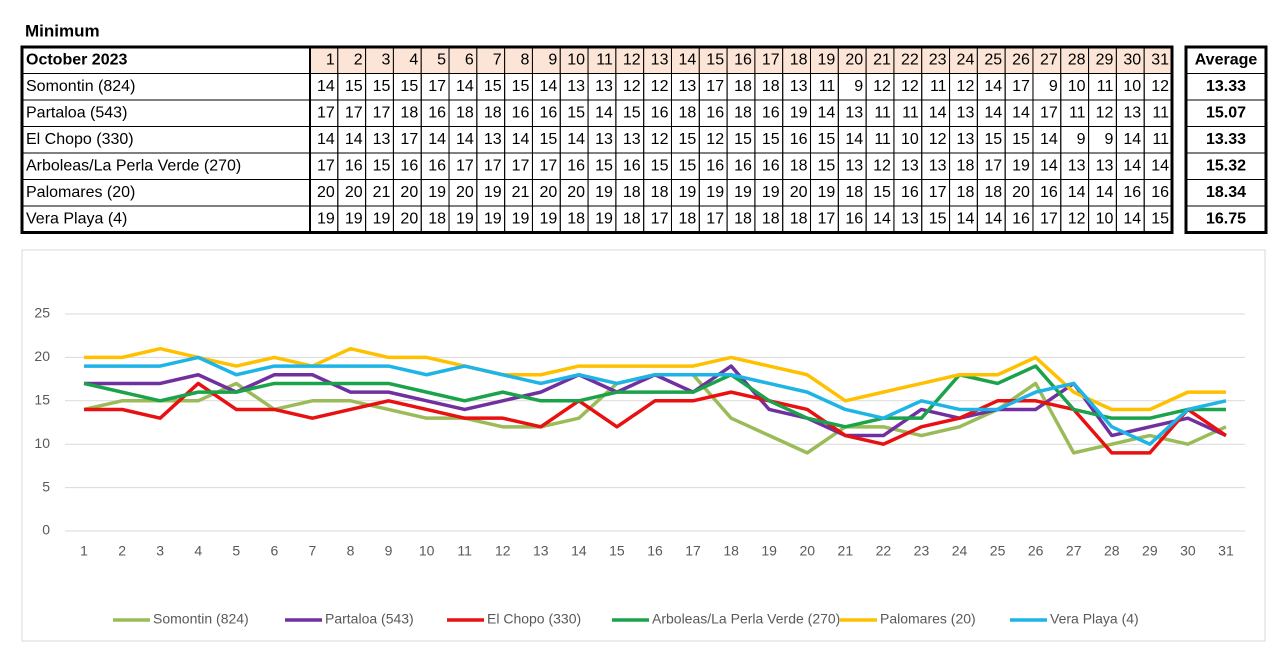 The height and width of the screenshot is (647, 1280). I want to click on legend-label: Partaloa (543), so click(369, 619).